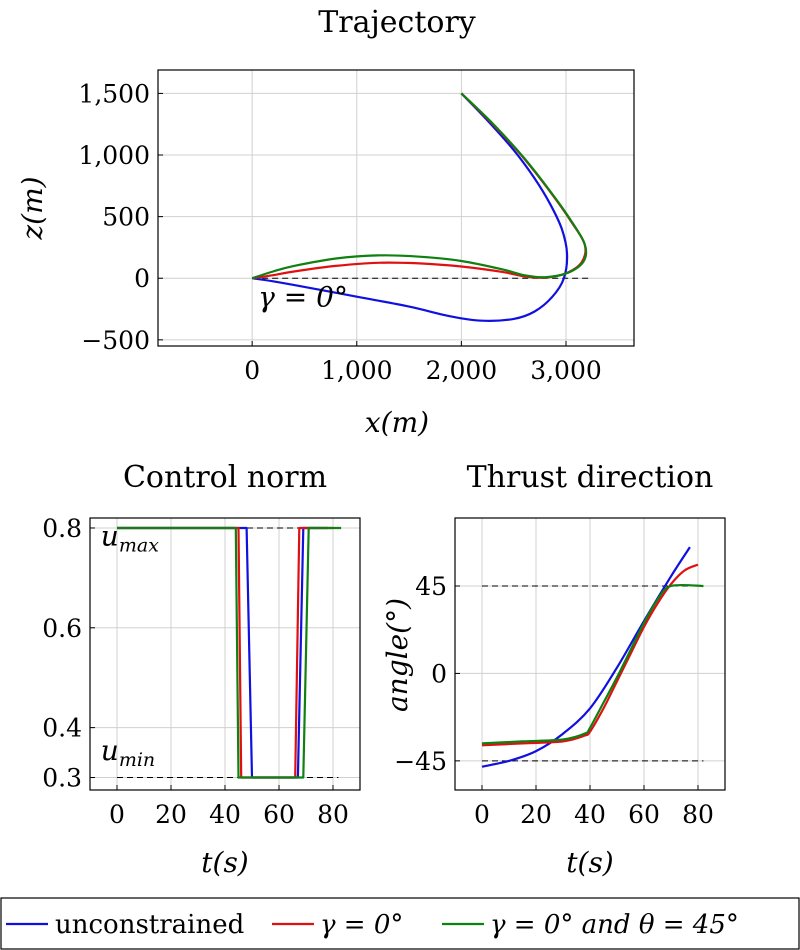 This screenshot has height=950, width=800. I want to click on legend-box, so click(400, 923).